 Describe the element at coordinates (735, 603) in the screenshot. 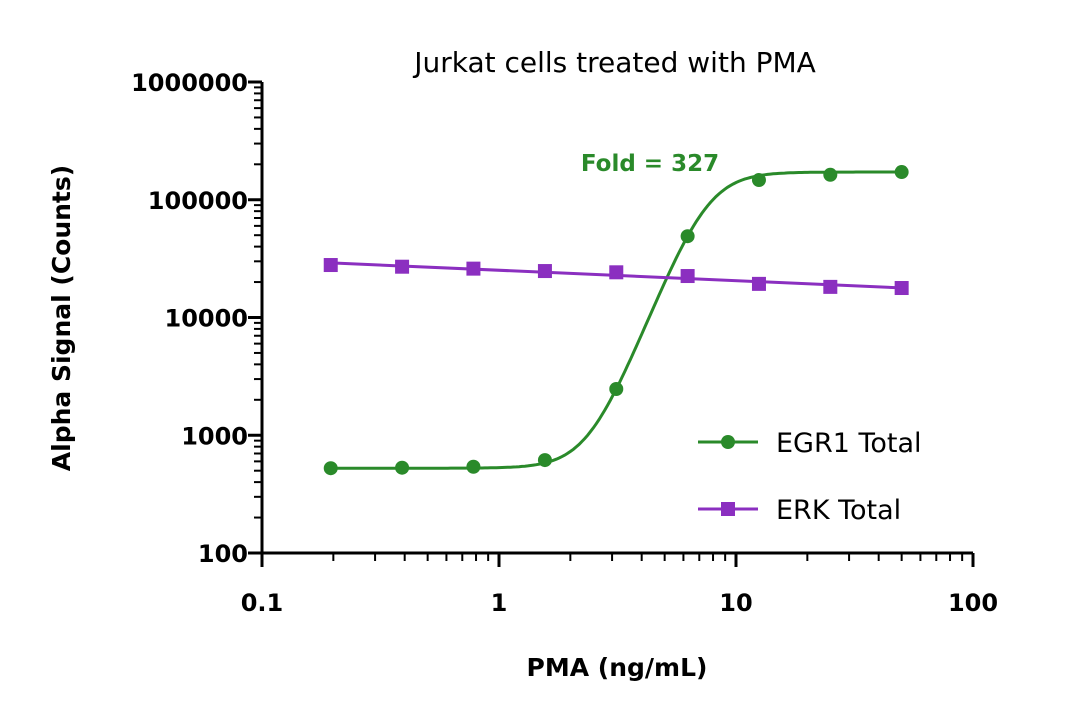

I see `x-tick-label: 10` at that location.